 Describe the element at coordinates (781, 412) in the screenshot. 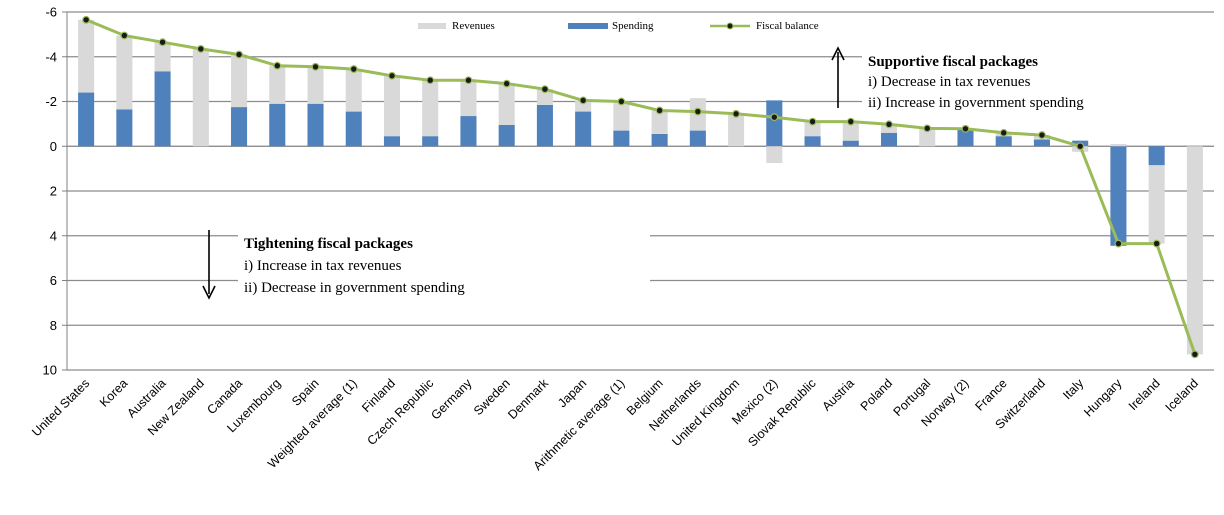

I see `category-label: Slovak Republic` at that location.